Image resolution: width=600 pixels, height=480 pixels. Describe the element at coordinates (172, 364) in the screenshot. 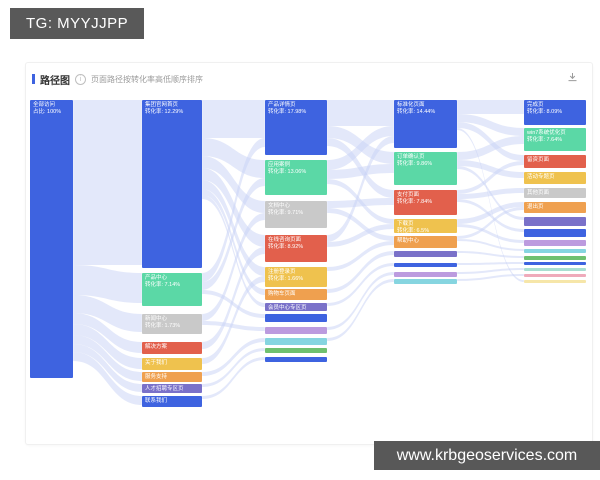

I see `sankey-node: 关于我们` at that location.